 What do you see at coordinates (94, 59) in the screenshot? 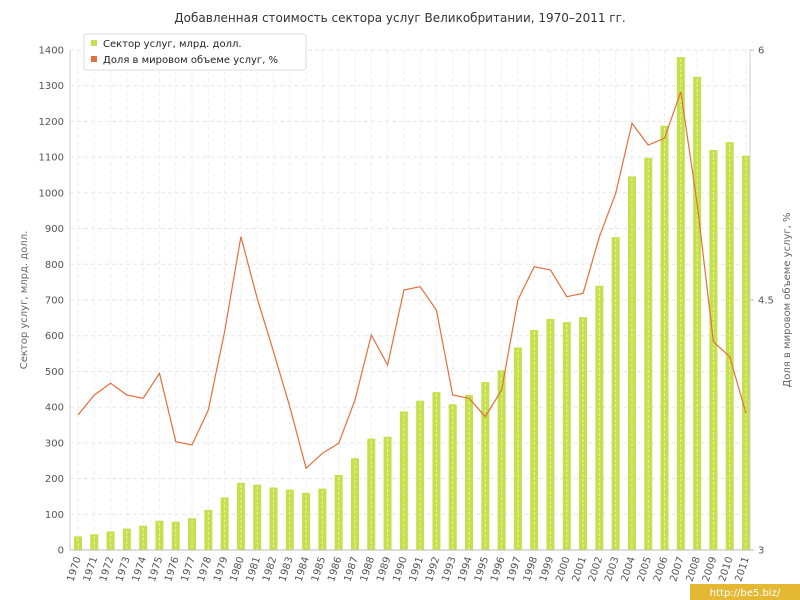
I see `legend-swatch-line` at bounding box center [94, 59].